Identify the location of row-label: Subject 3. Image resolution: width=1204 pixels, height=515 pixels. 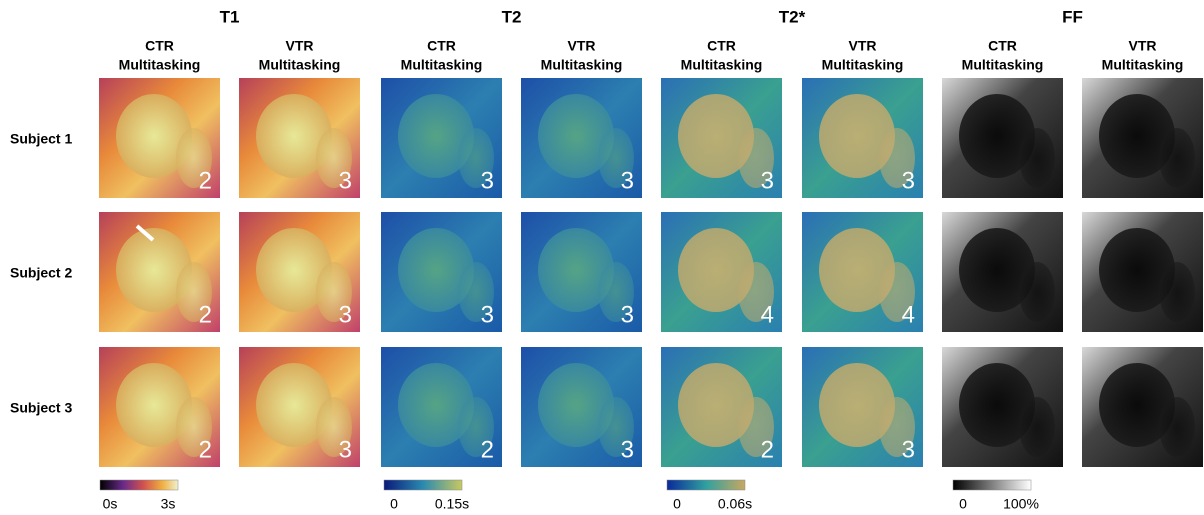
(41, 408).